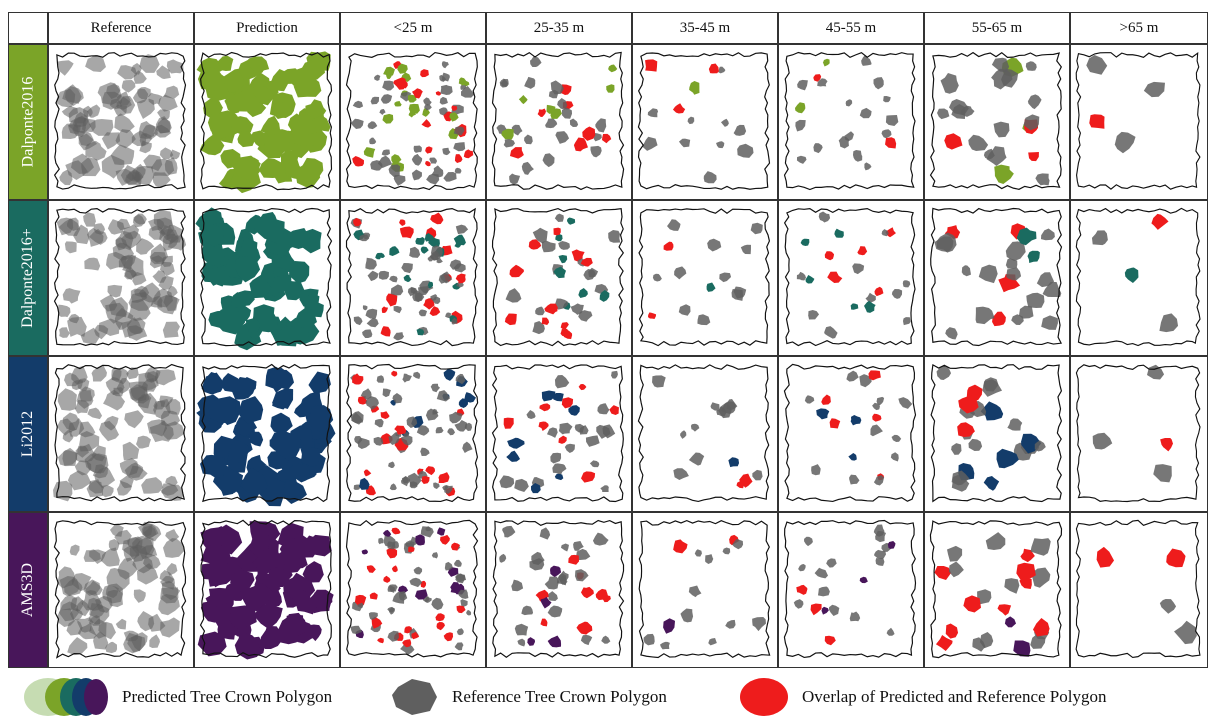 Image resolution: width=1208 pixels, height=718 pixels. What do you see at coordinates (27, 122) in the screenshot?
I see `row-label-0: Dalponte2016` at bounding box center [27, 122].